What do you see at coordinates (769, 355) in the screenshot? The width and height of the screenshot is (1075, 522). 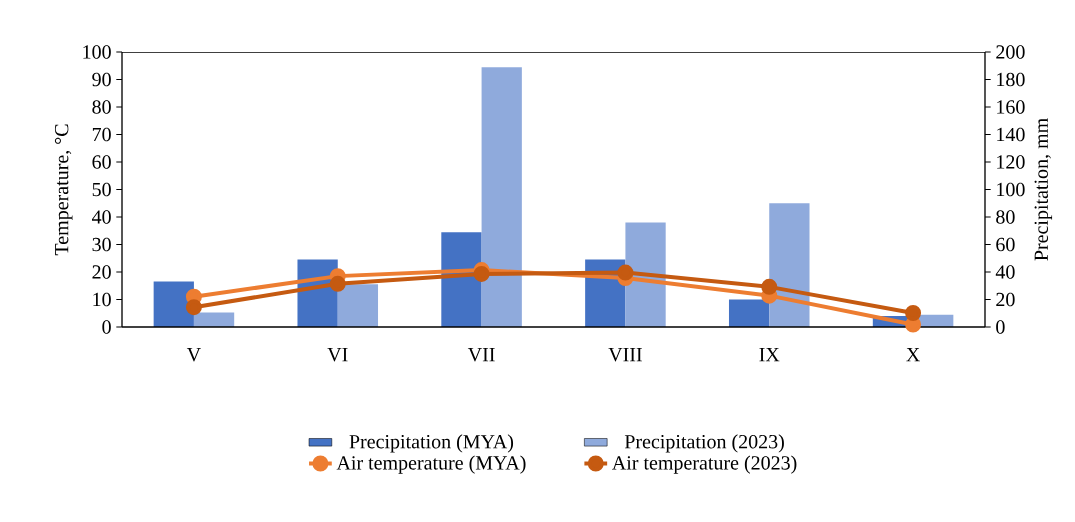 I see `x-tick-label: IX` at bounding box center [769, 355].